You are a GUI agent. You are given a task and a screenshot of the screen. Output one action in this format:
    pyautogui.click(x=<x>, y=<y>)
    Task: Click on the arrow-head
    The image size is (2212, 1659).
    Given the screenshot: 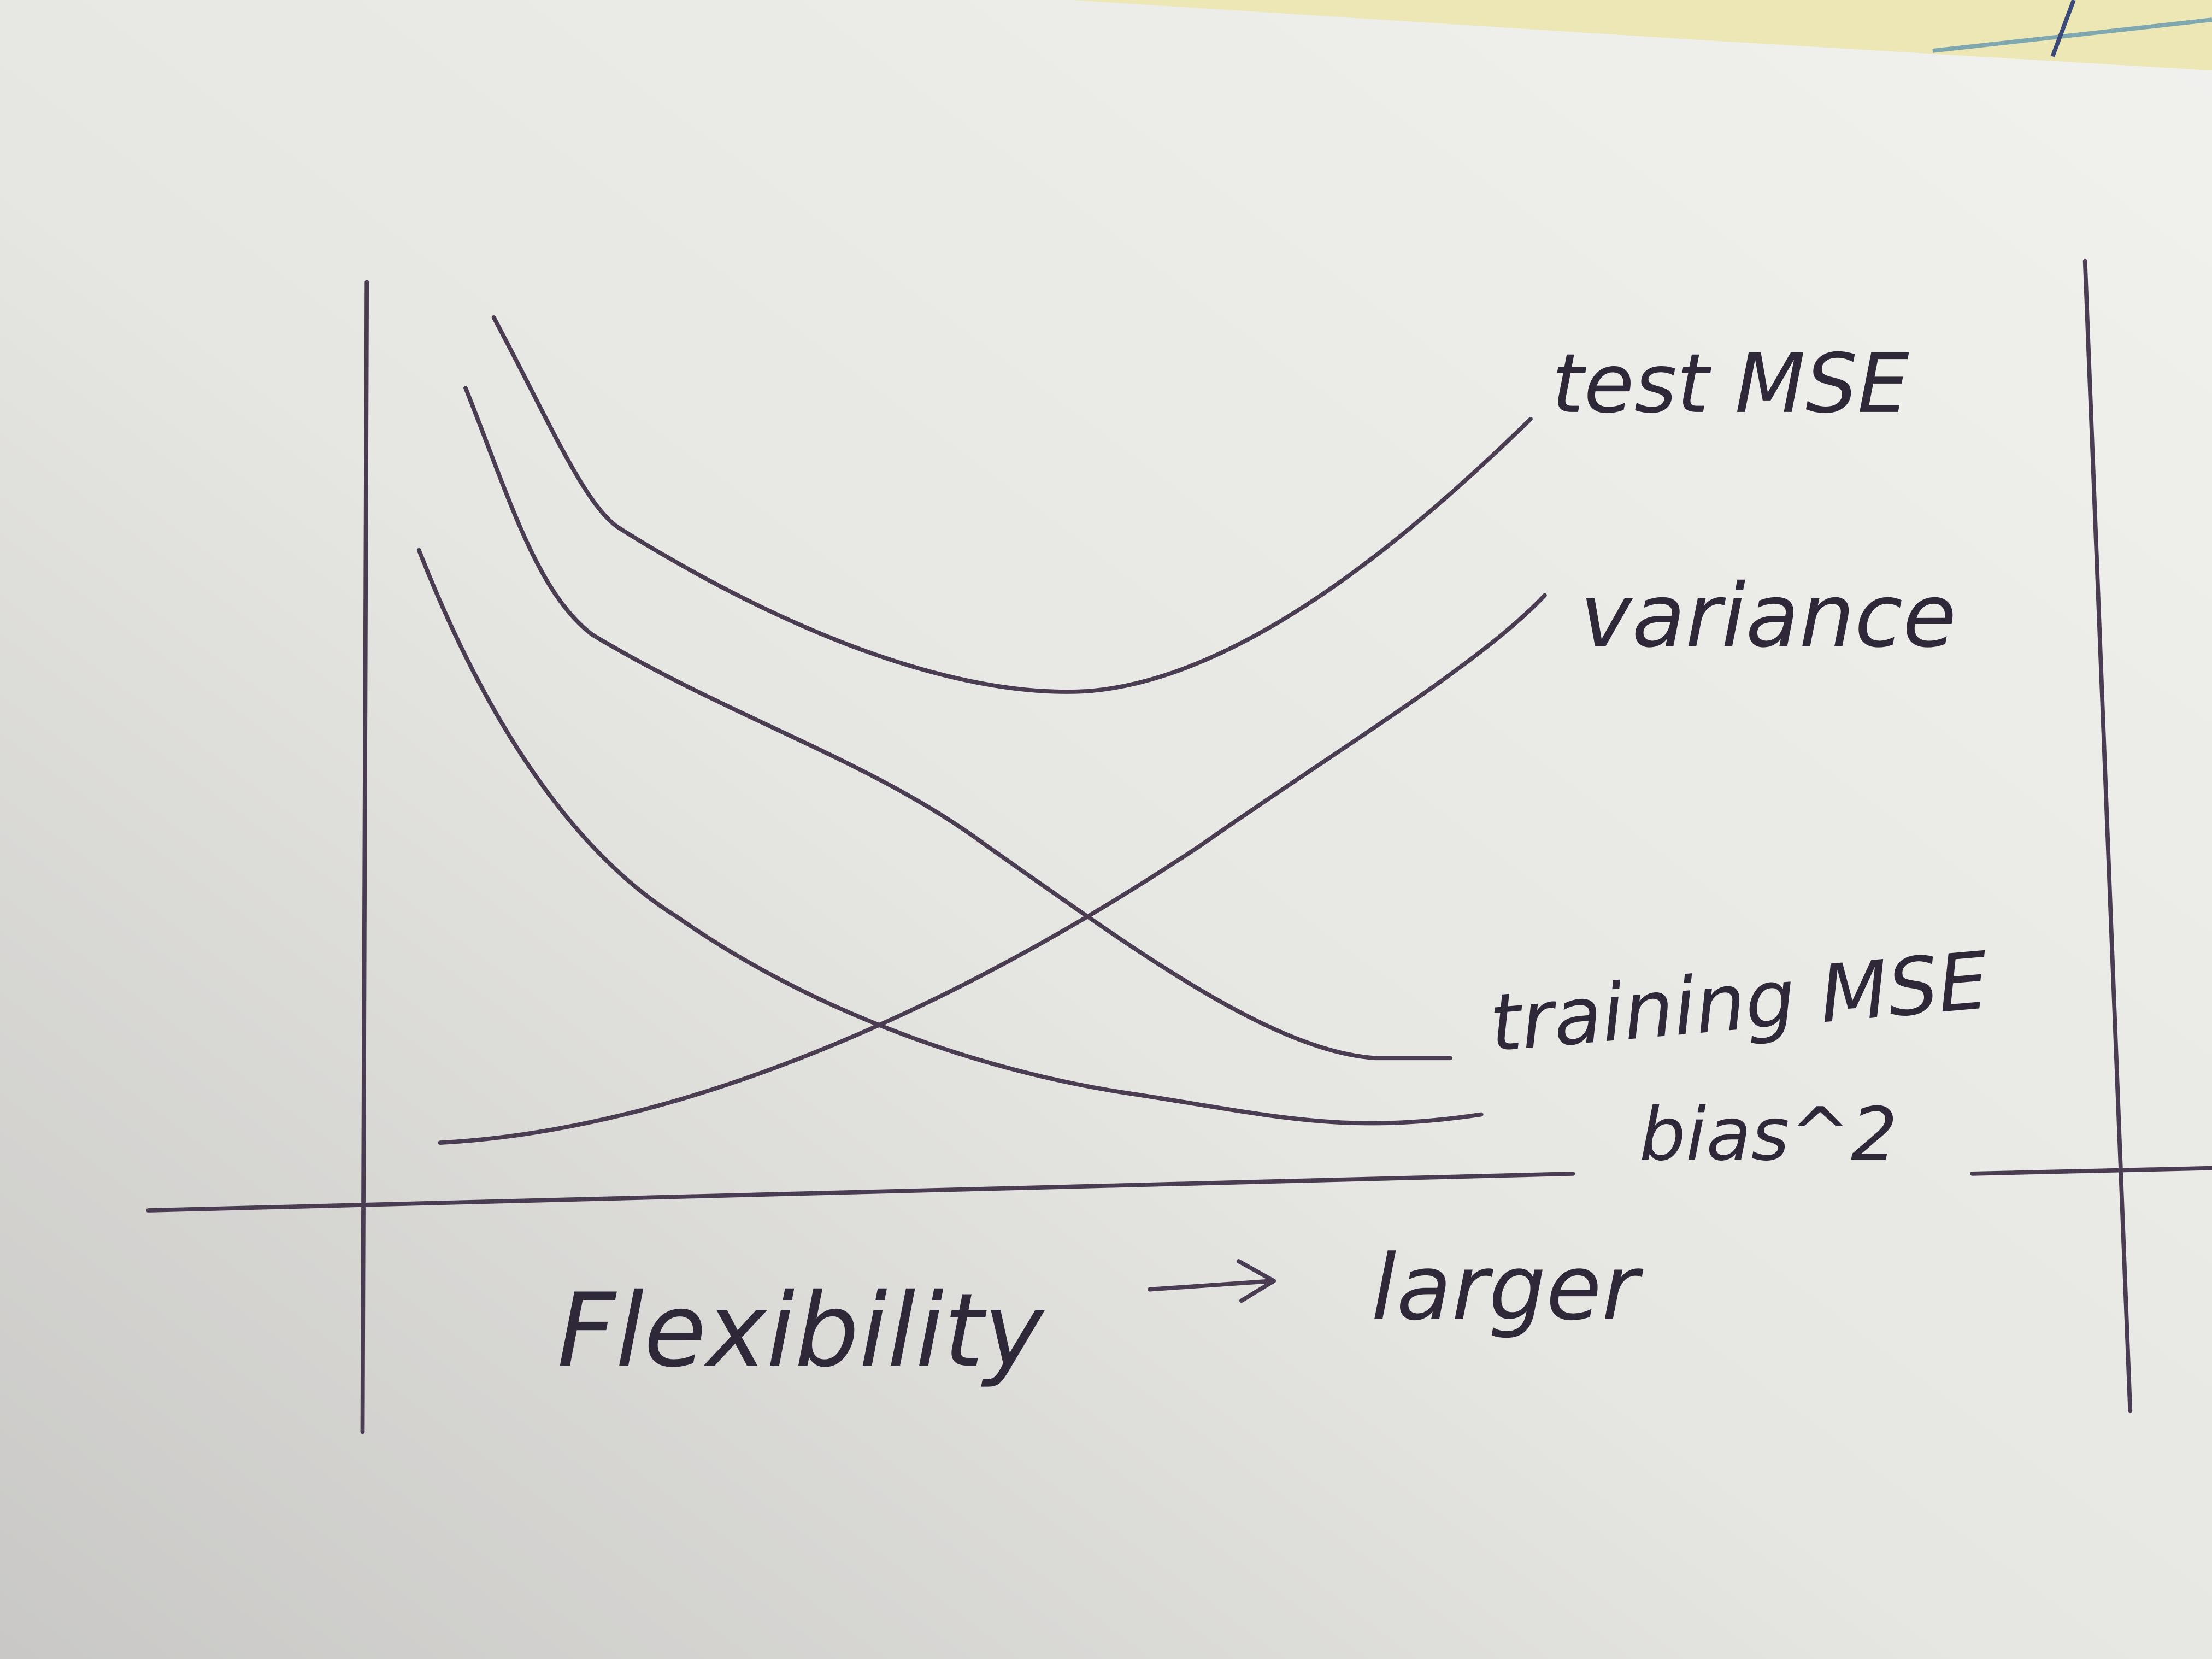 What is the action you would take?
    pyautogui.click(x=1256, y=1281)
    